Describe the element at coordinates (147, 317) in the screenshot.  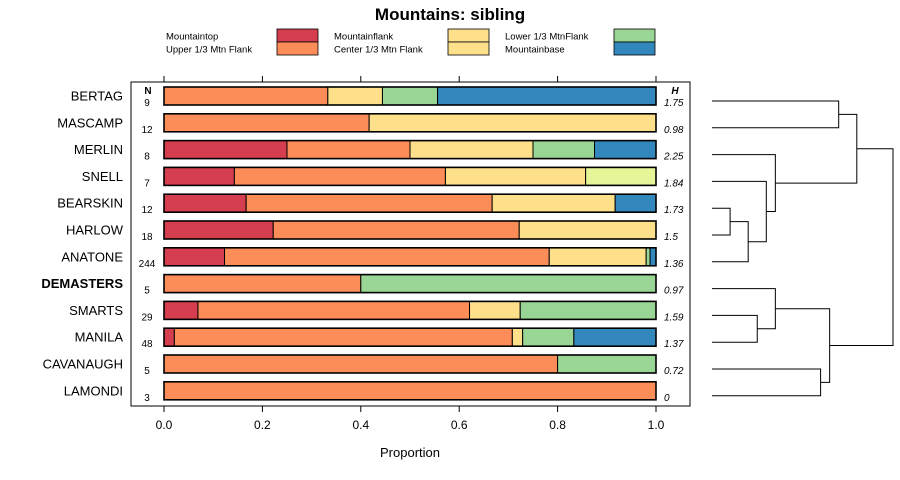
I see `n-value-smarts: 29` at that location.